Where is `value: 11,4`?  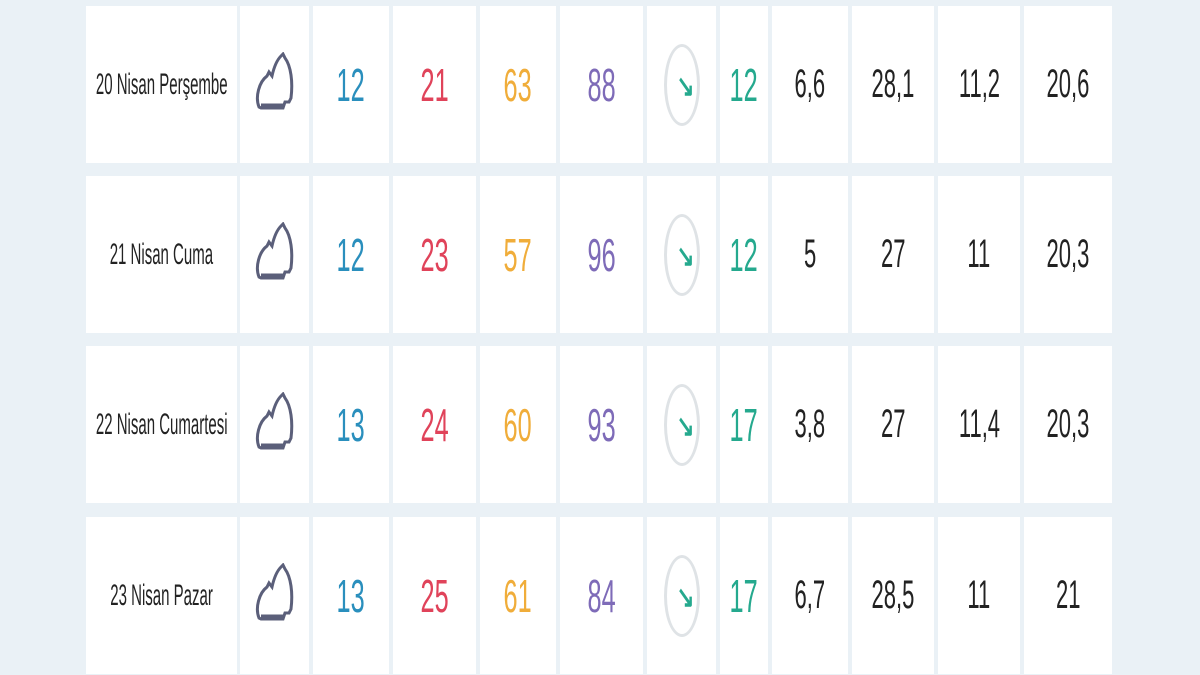 value: 11,4 is located at coordinates (979, 424).